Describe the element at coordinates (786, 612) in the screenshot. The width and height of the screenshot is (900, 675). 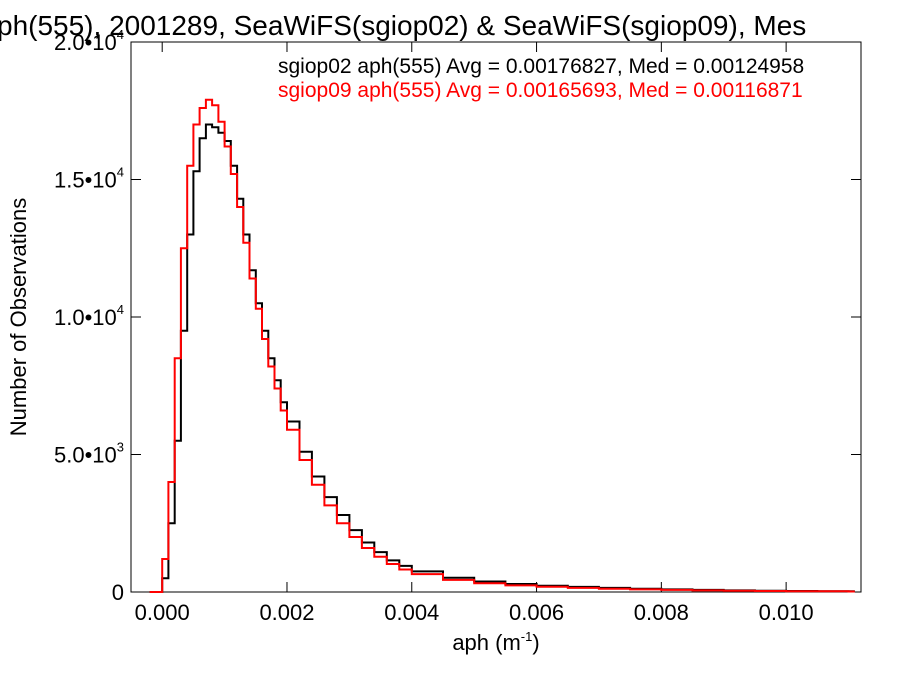
I see `x-tick-label: 0.010` at that location.